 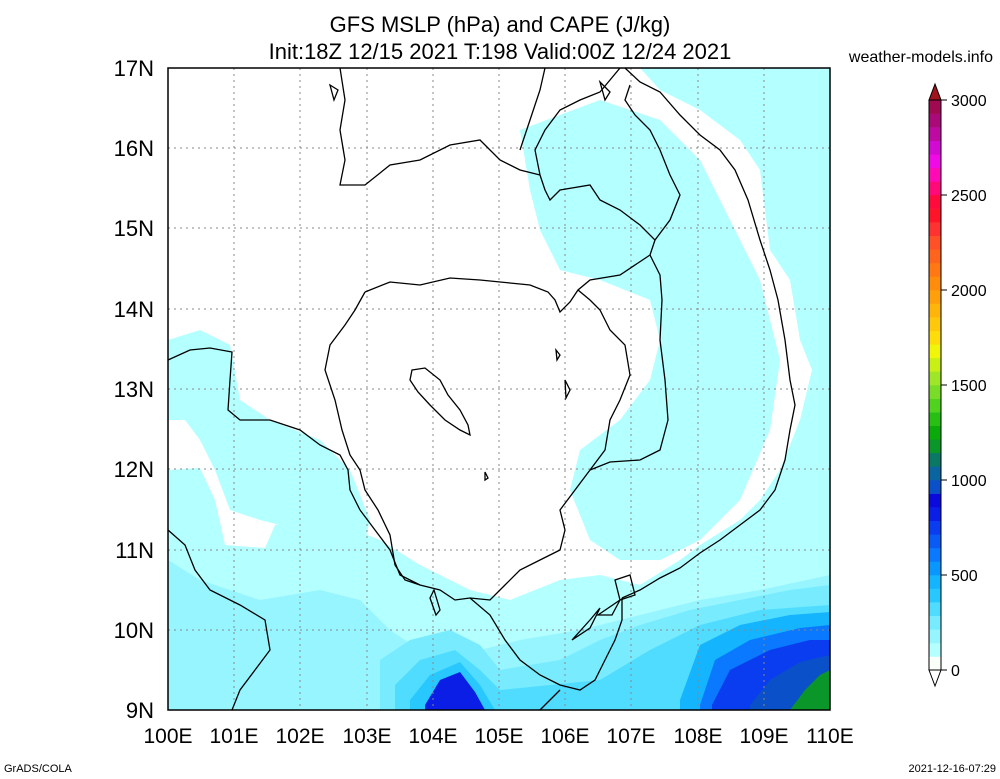 What do you see at coordinates (233, 736) in the screenshot?
I see `lon-label: 101E` at bounding box center [233, 736].